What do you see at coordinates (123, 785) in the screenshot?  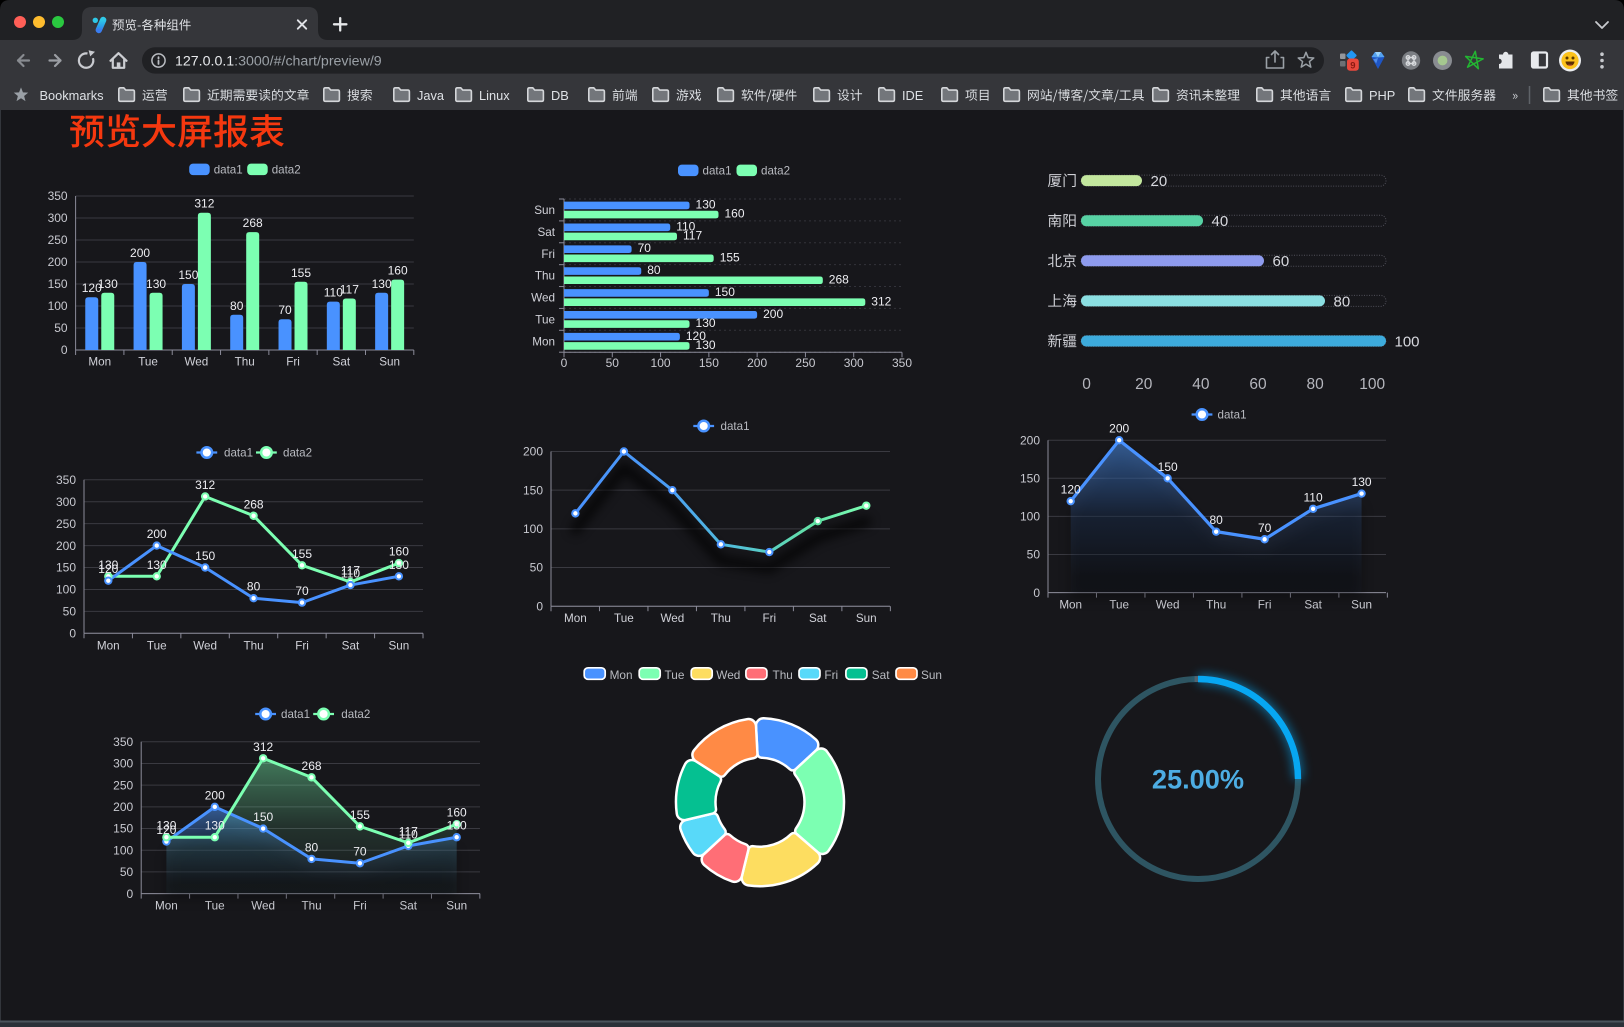 I see `svg-text: 250` at bounding box center [123, 785].